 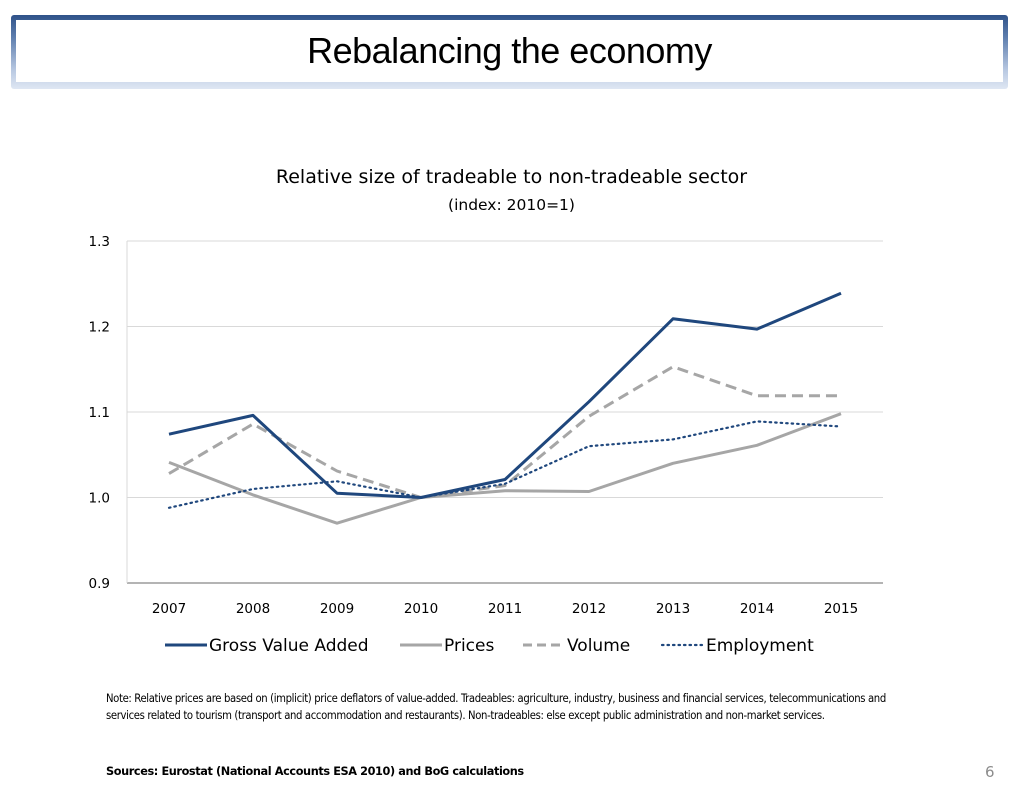 I want to click on series-line-employment, so click(x=505, y=464).